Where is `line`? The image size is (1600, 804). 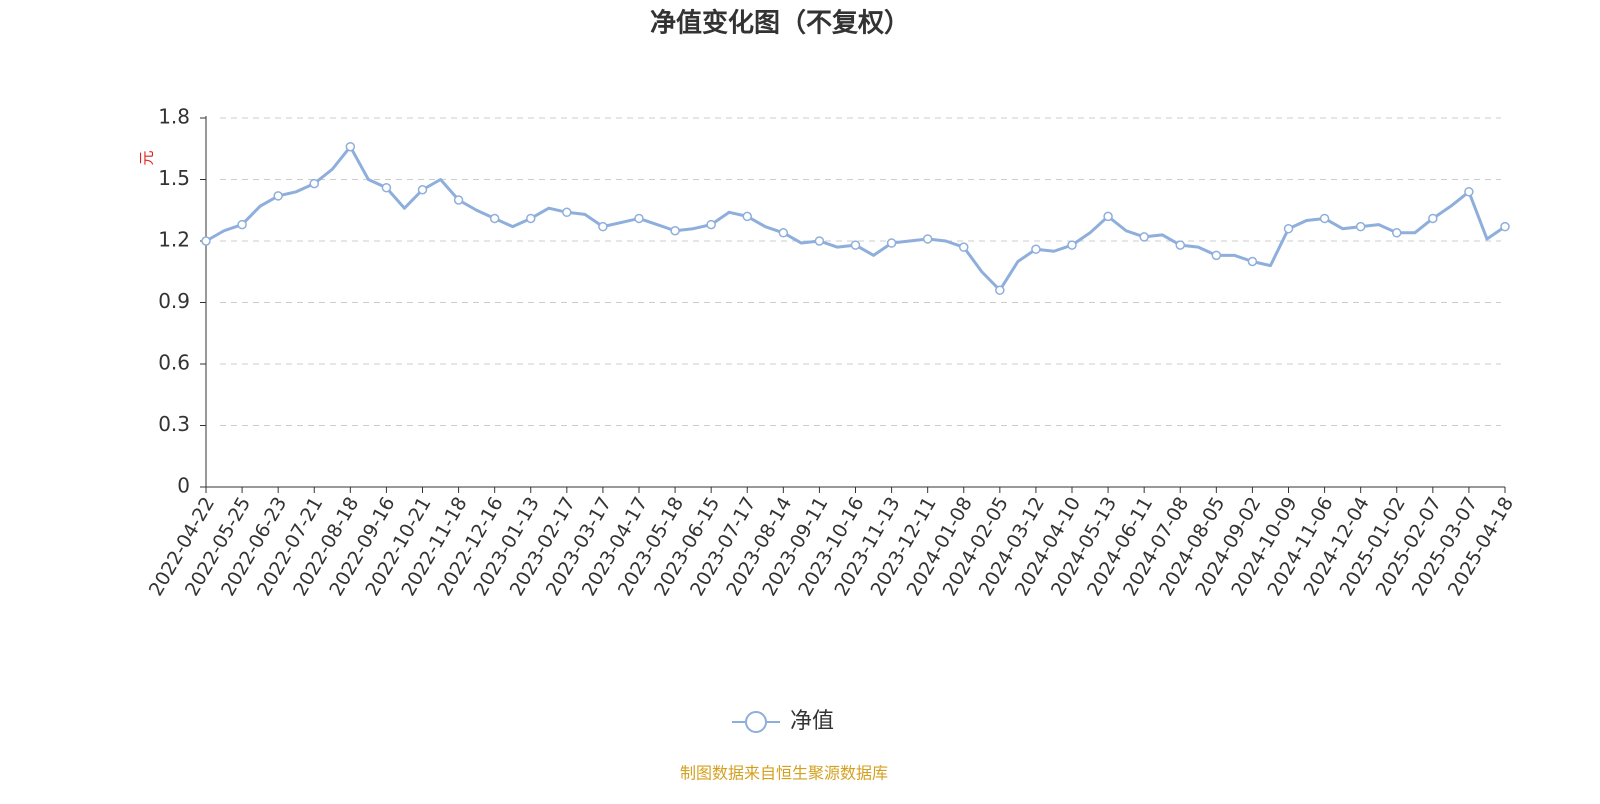
line is located at coordinates (855, 218).